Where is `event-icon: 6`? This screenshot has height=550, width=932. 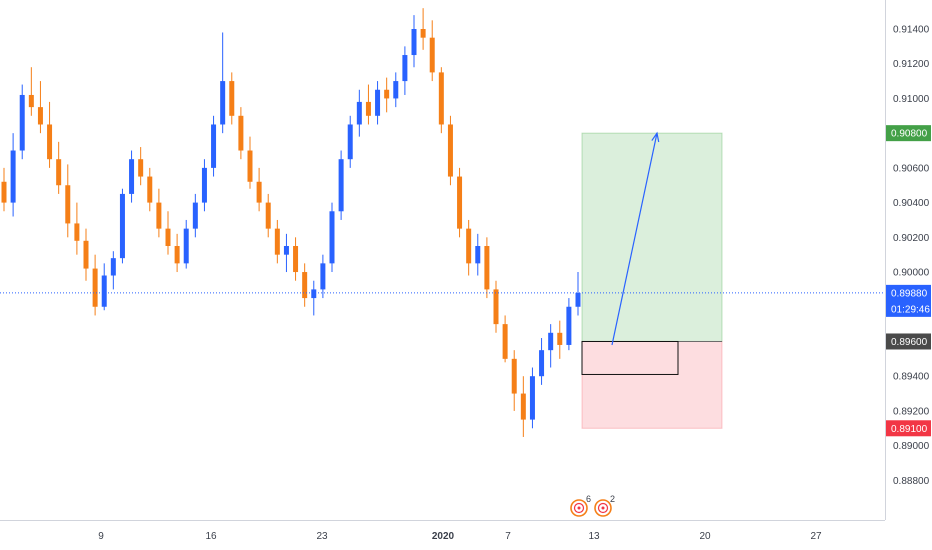
event-icon: 6 is located at coordinates (580, 505).